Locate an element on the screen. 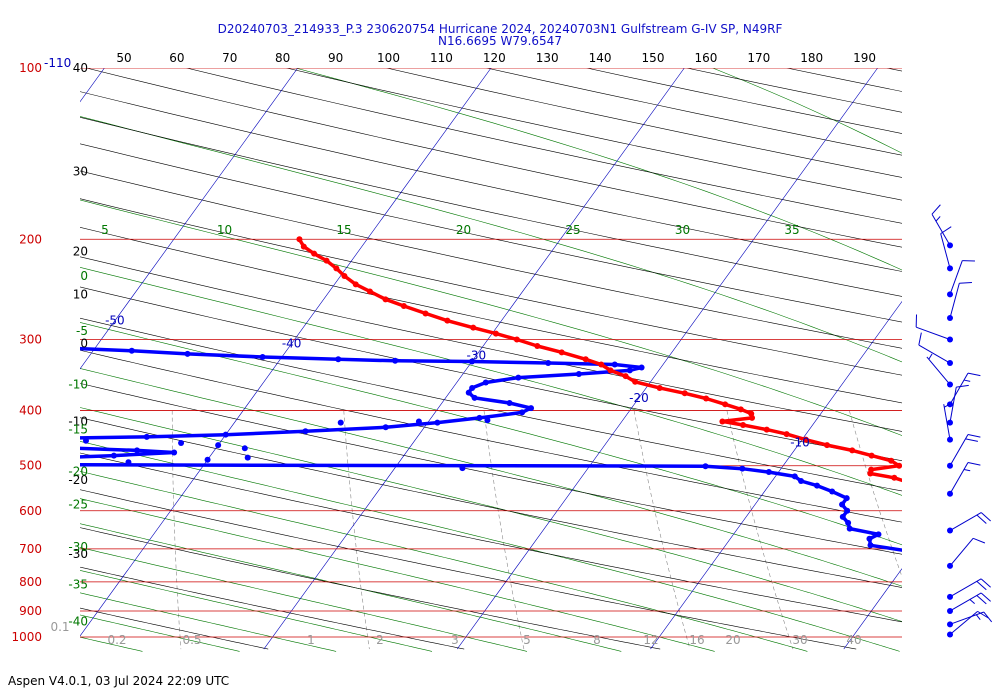 Image resolution: width=1000 pixels, height=700 pixels. pressure-label-700: 700 is located at coordinates (30, 549).